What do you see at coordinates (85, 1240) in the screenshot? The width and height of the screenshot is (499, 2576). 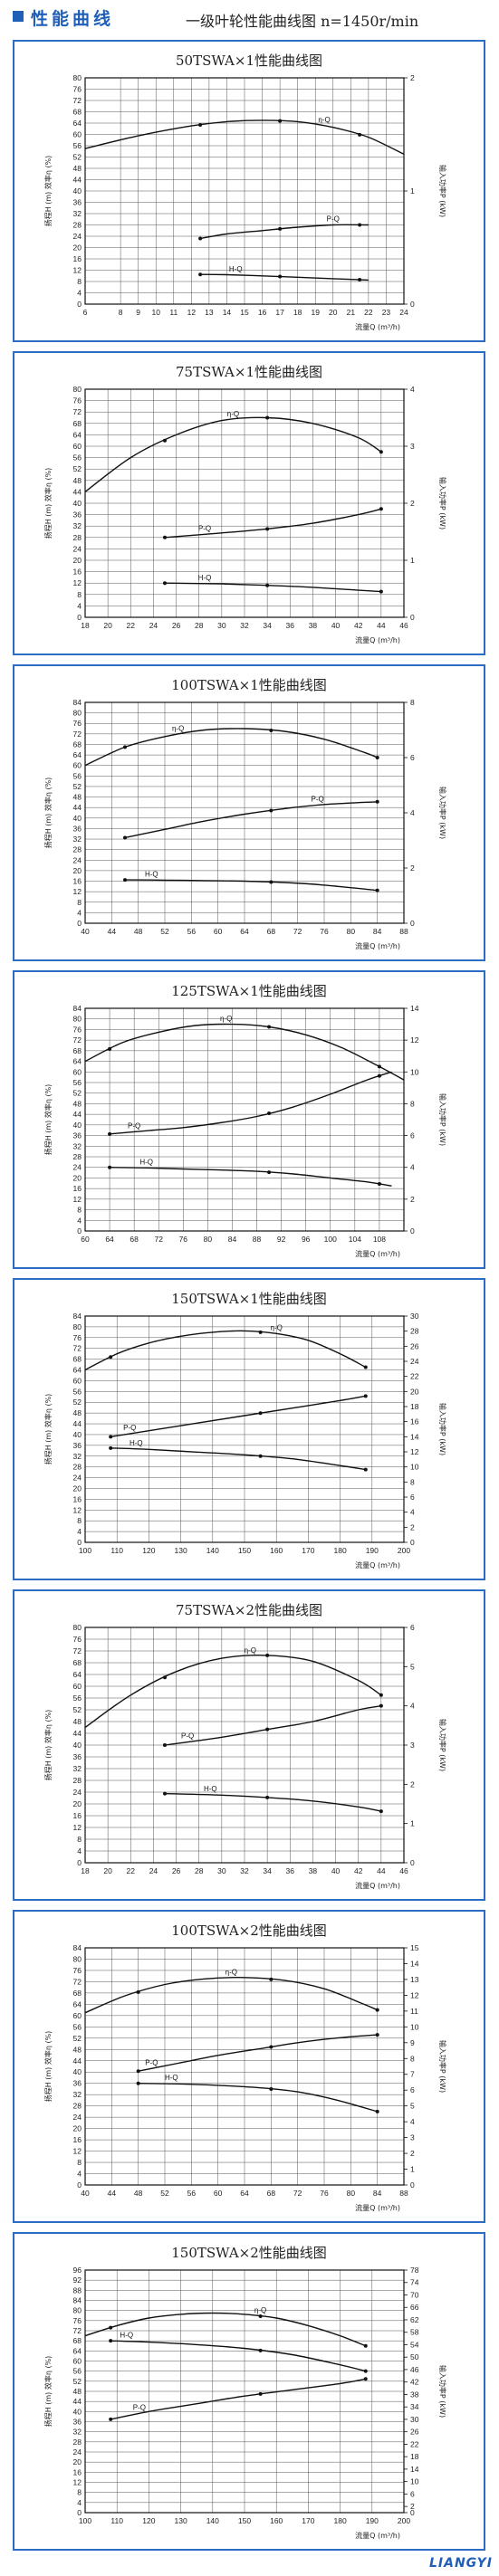 I see `x-tick-label: 60` at bounding box center [85, 1240].